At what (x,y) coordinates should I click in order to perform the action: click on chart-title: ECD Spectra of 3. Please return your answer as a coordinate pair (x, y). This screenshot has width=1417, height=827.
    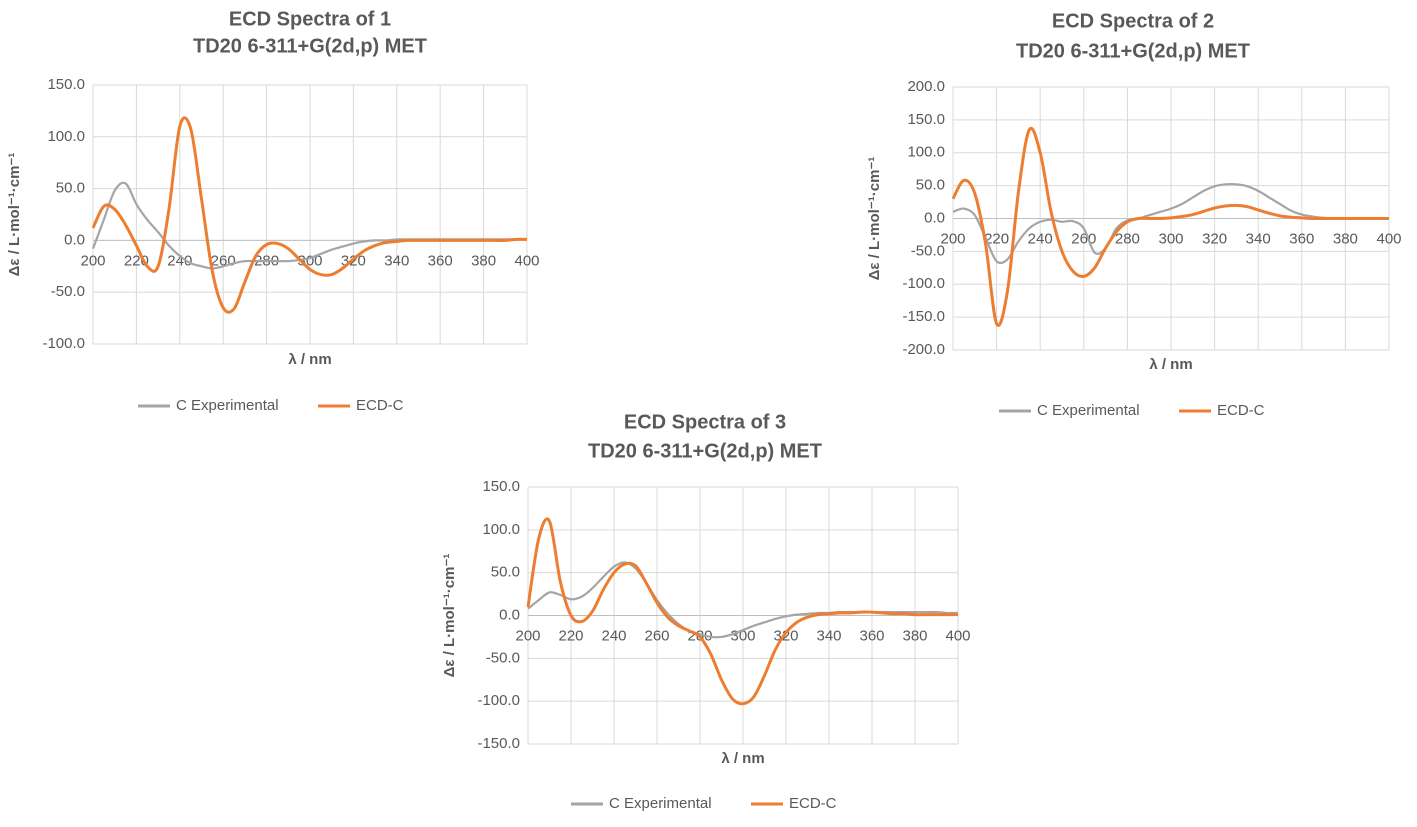
    Looking at the image, I should click on (705, 422).